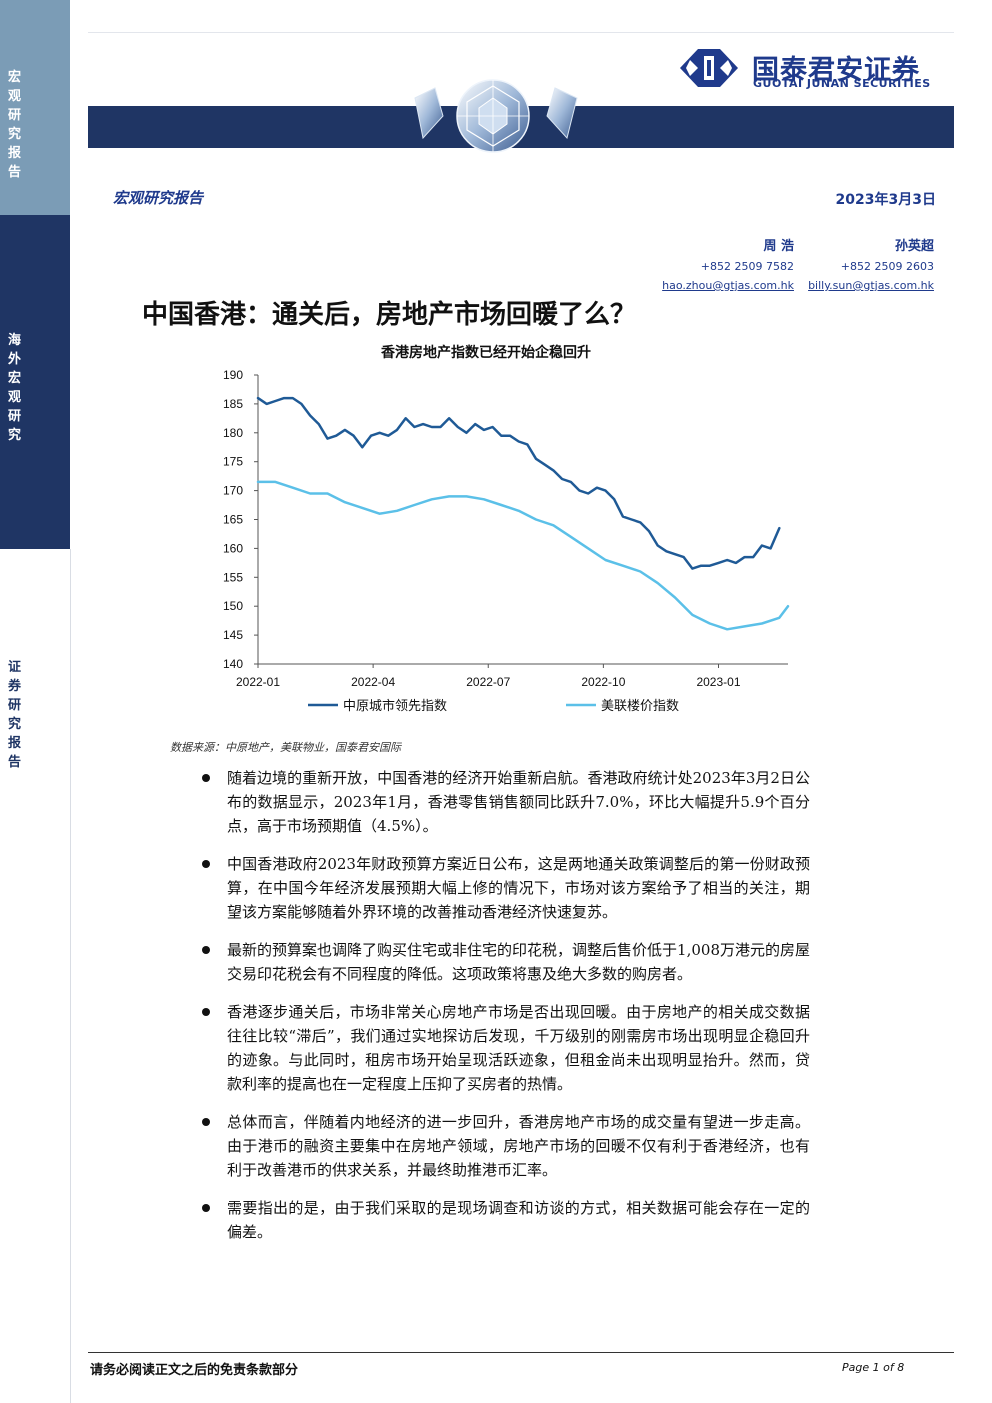  Describe the element at coordinates (836, 70) in the screenshot. I see `brand-name-cn: 国泰君安证券` at that location.